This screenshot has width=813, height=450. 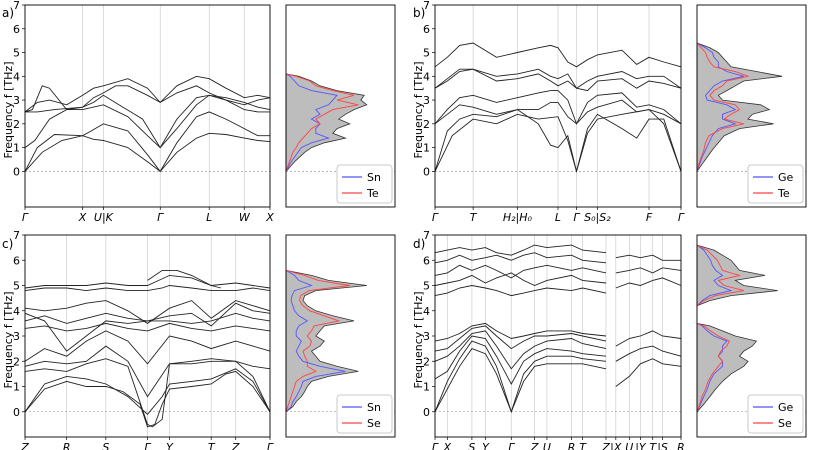 What do you see at coordinates (785, 423) in the screenshot?
I see `legend-entry: Se` at bounding box center [785, 423].